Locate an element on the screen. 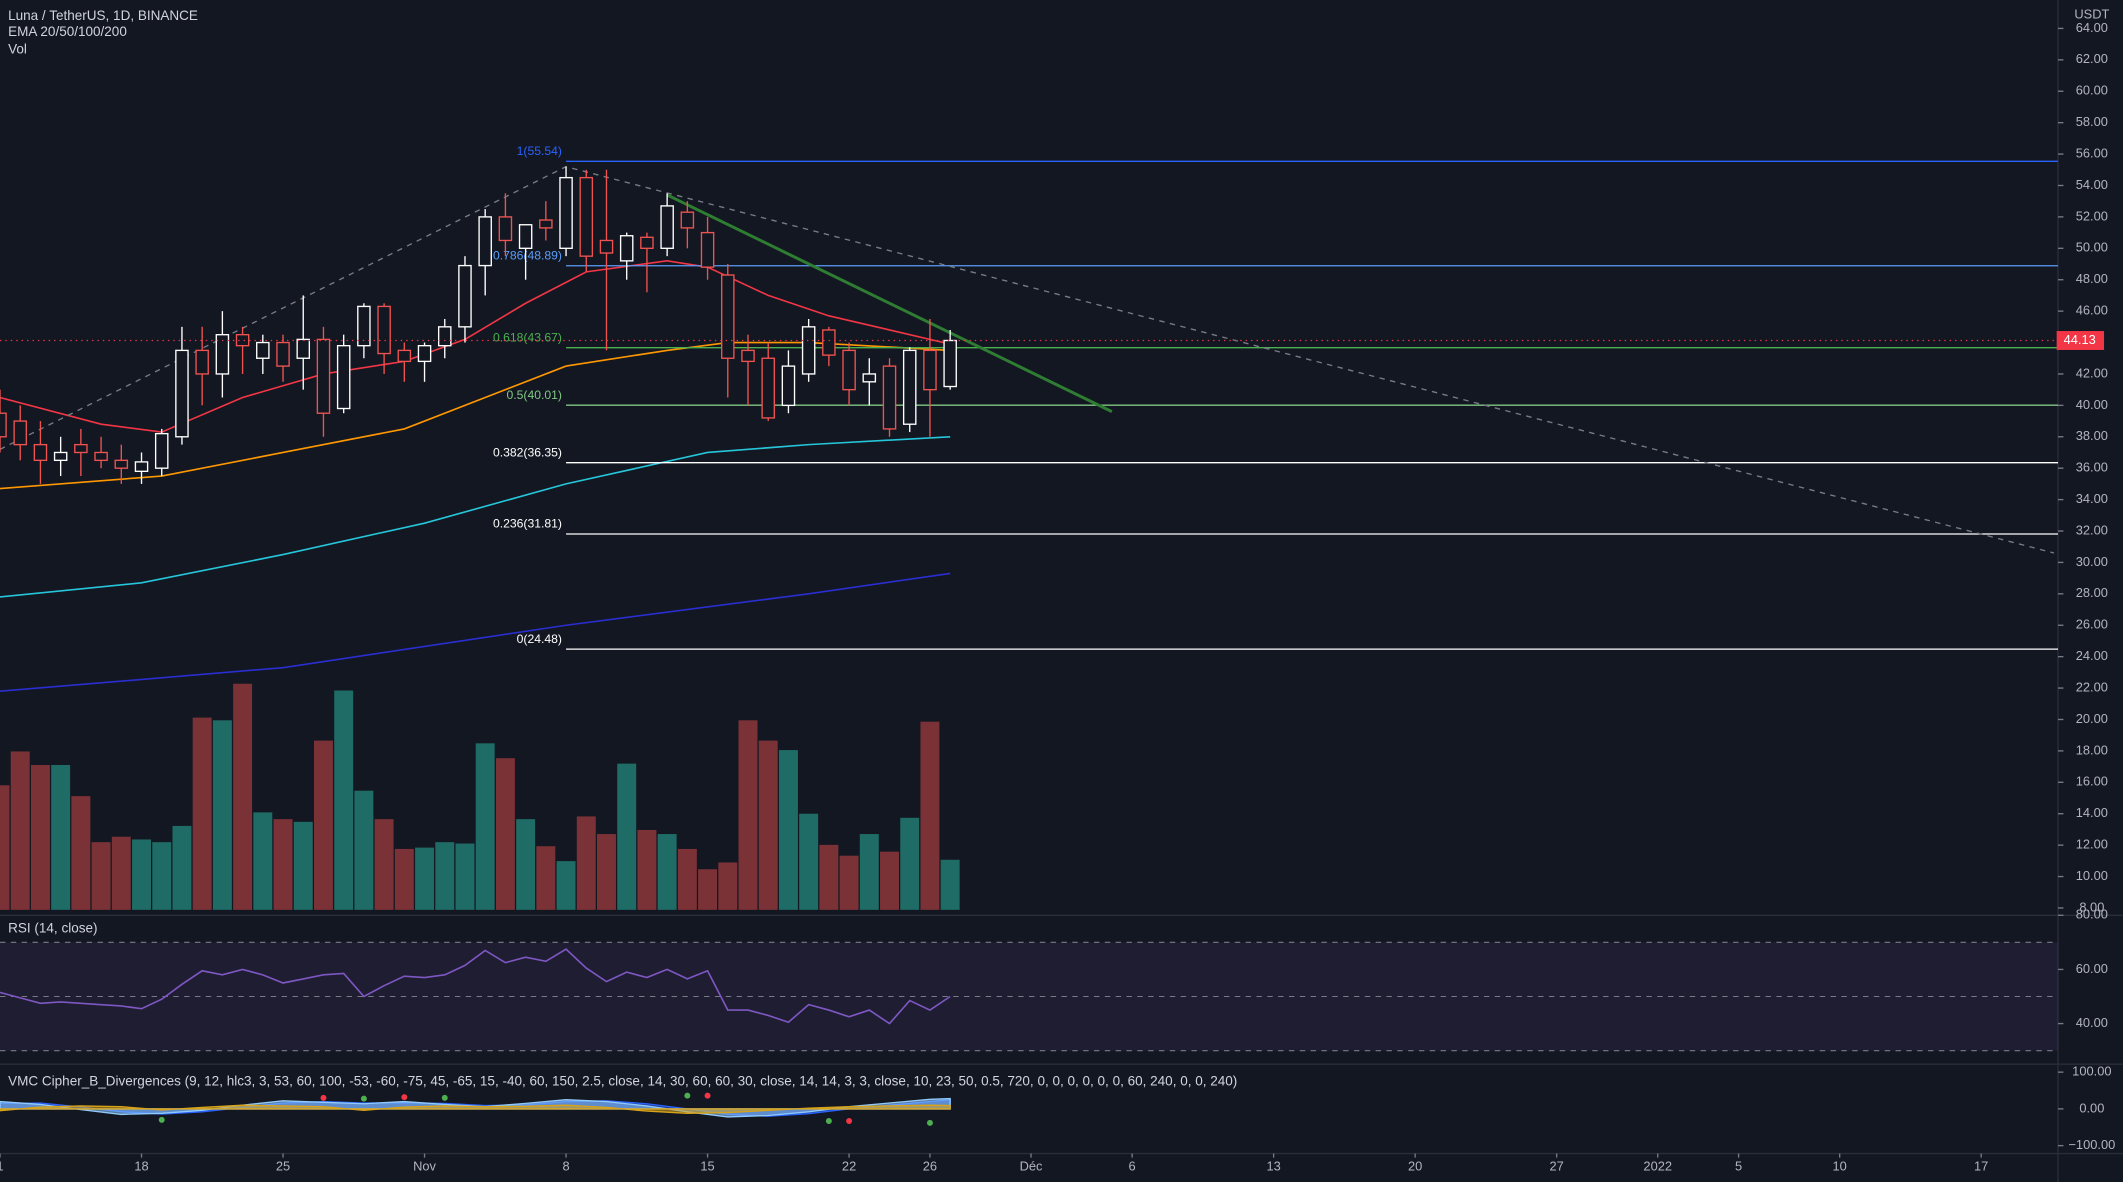  y-tick-label: 42.00 is located at coordinates (2092, 372).